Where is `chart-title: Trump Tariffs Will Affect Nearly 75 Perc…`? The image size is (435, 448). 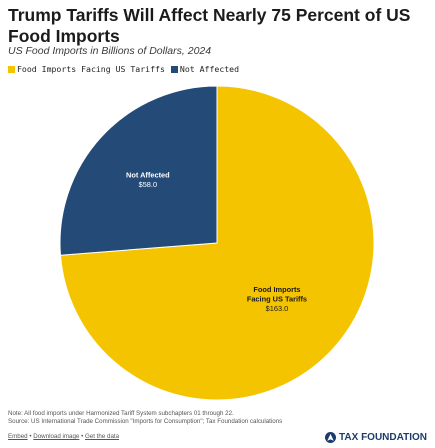 chart-title: Trump Tariffs Will Affect Nearly 75 Perc… is located at coordinates (209, 25).